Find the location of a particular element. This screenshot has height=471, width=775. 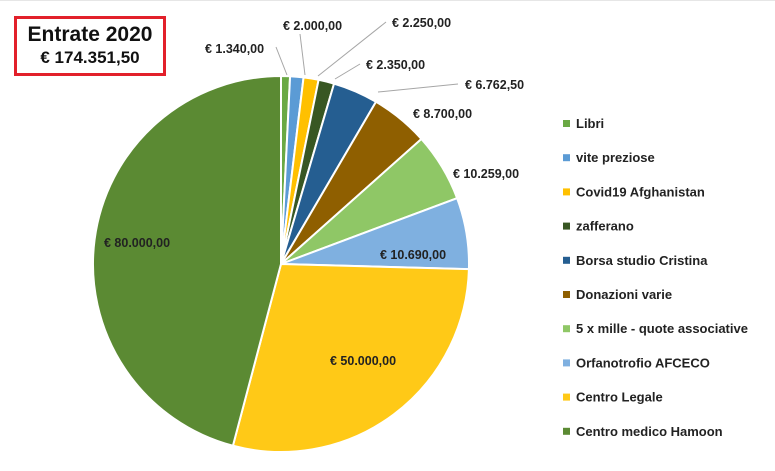

legend-label: Centro medico Hamoon is located at coordinates (649, 431).